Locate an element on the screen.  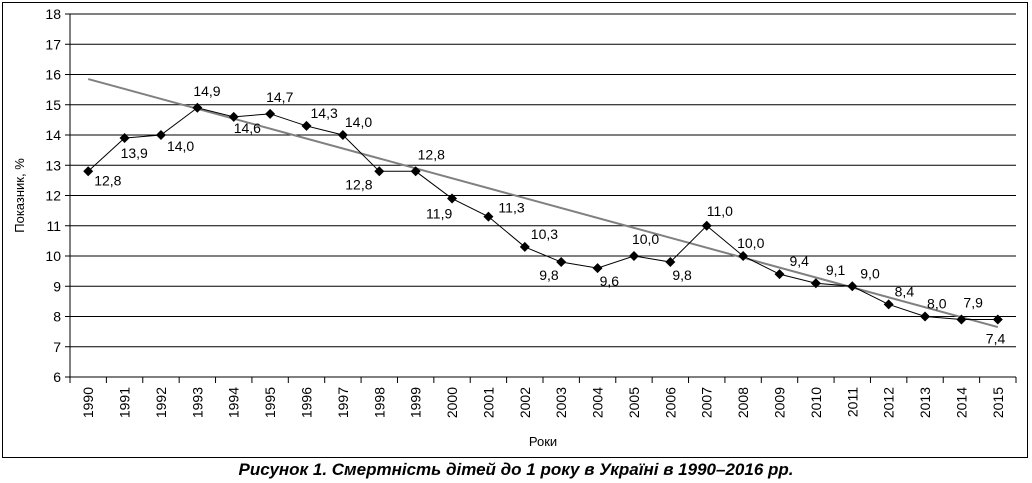
y-tick-label: 8 is located at coordinates (57, 317).